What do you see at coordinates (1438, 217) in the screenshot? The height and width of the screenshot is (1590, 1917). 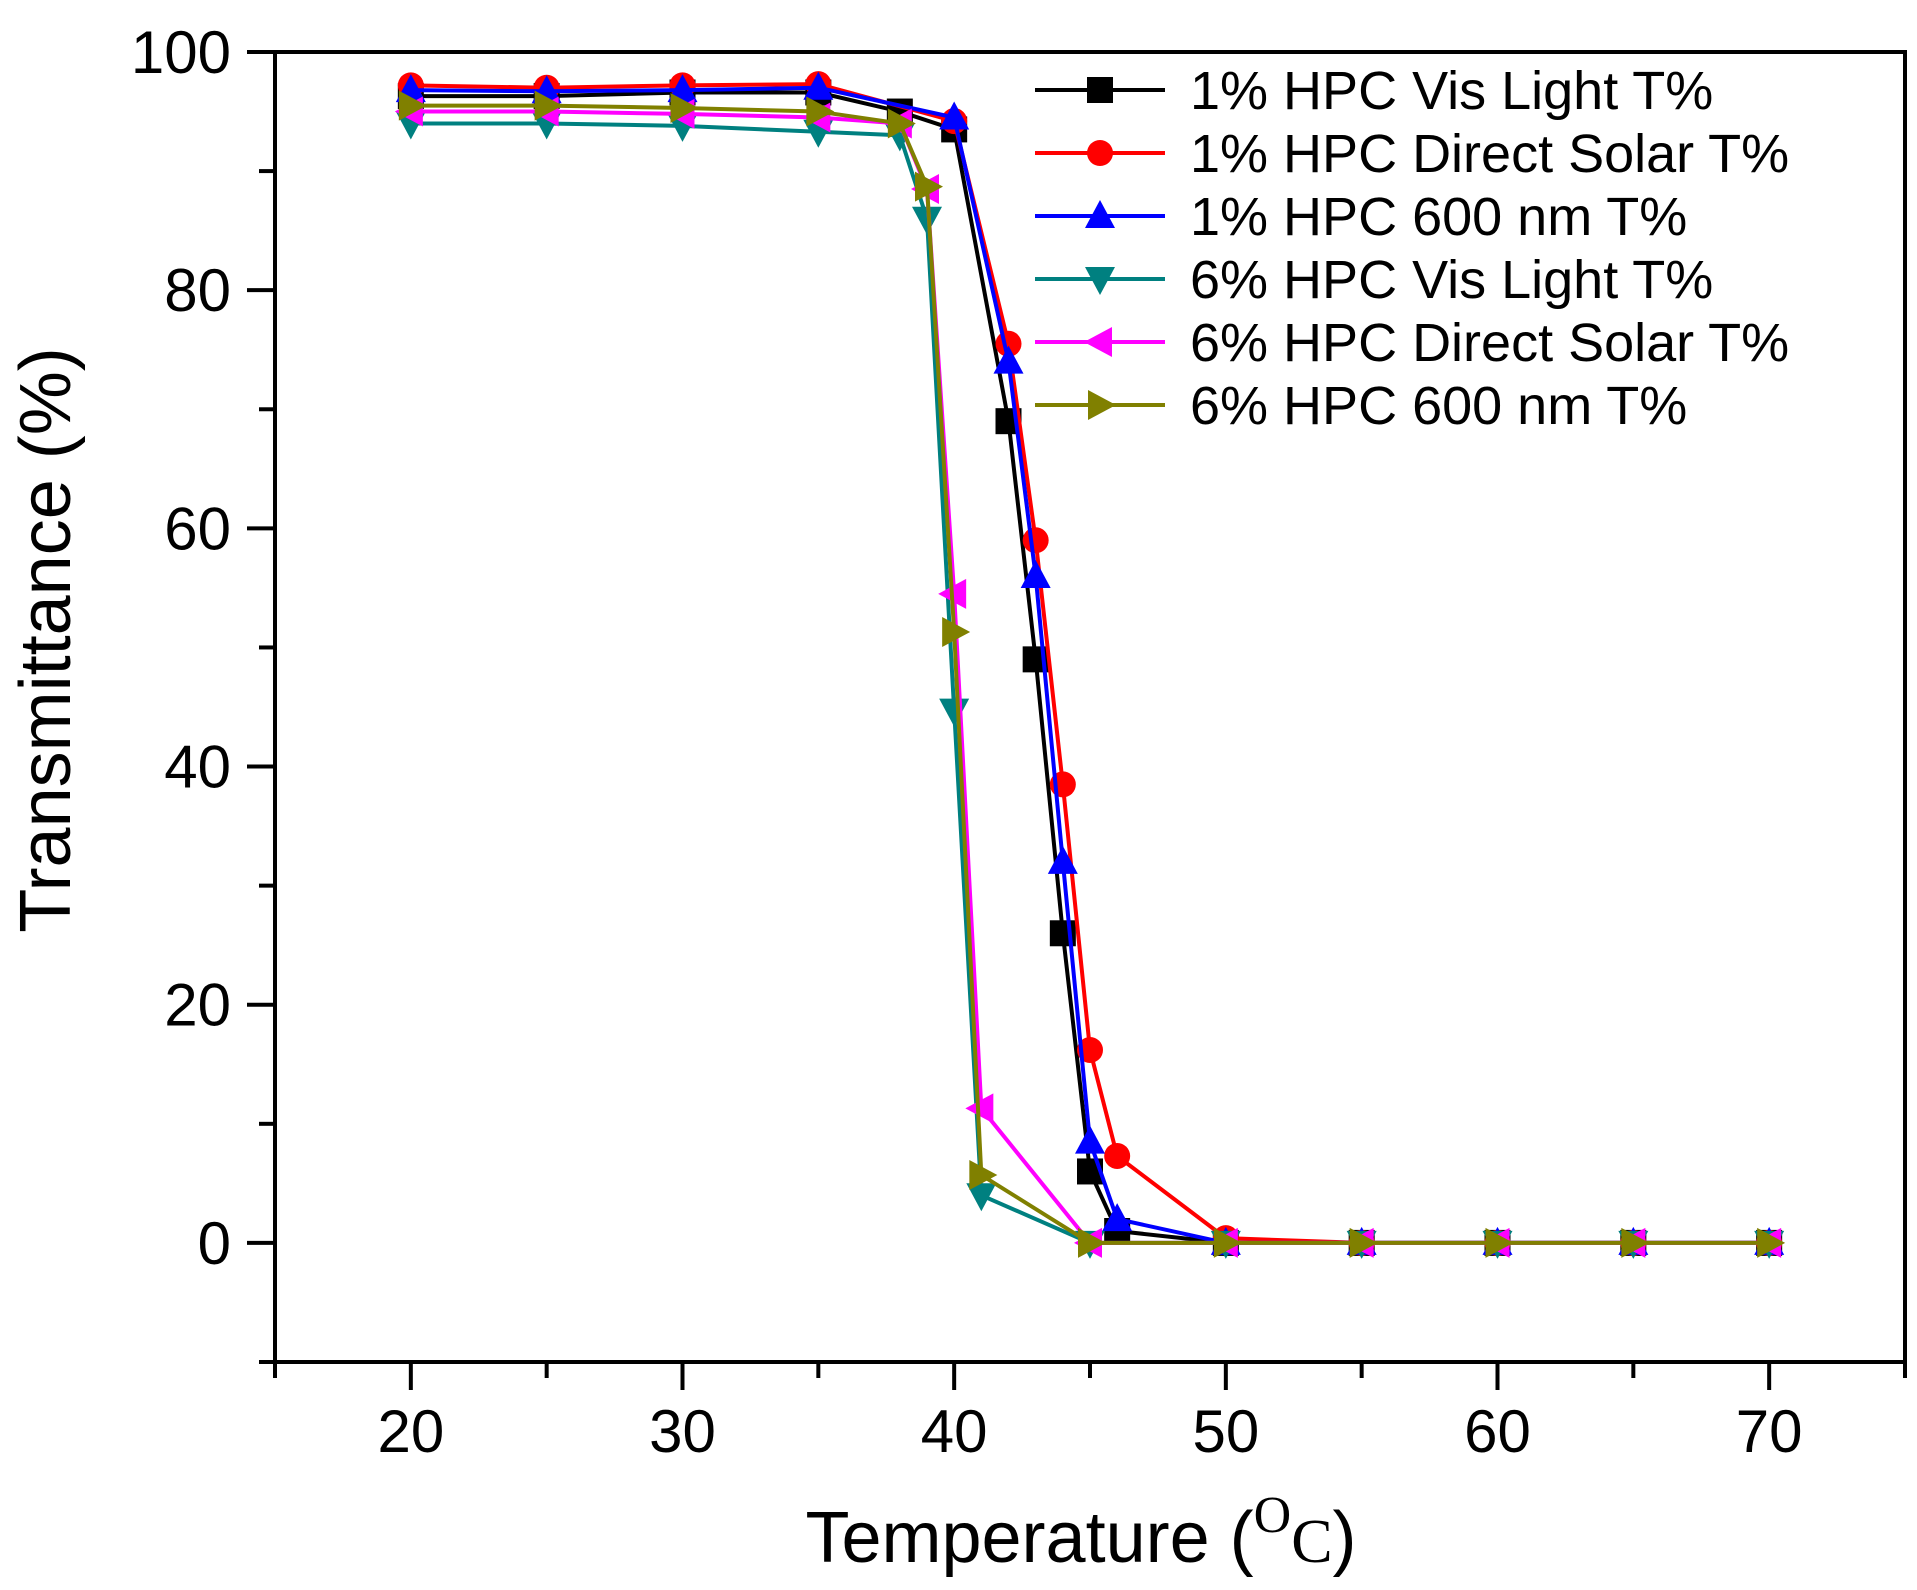 I see `legend-label: 1% HPC 600 nm T%` at bounding box center [1438, 217].